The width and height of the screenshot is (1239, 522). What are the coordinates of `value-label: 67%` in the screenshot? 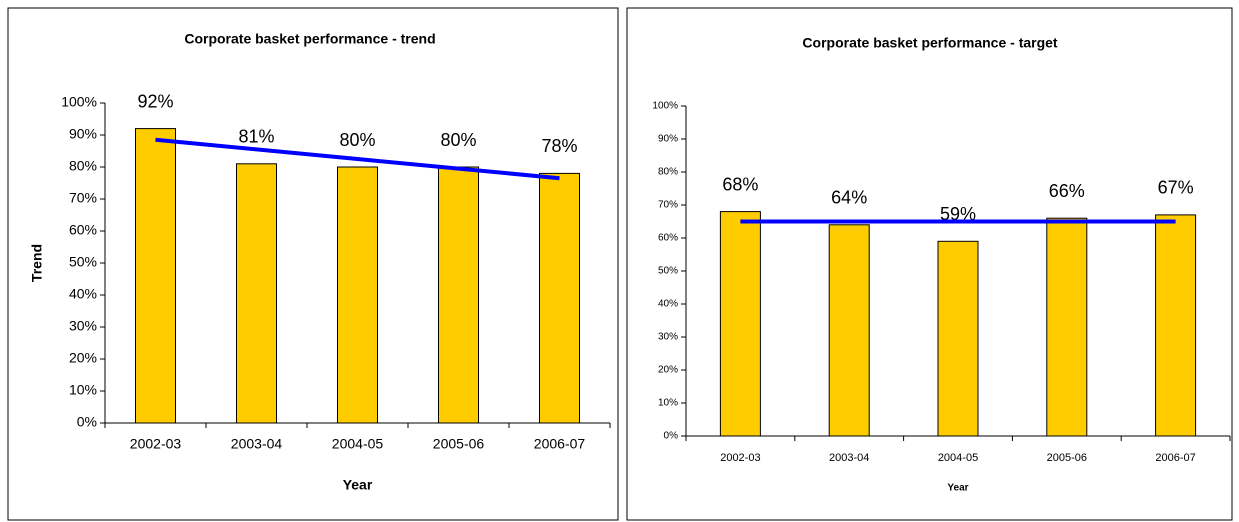 It's located at (1176, 188).